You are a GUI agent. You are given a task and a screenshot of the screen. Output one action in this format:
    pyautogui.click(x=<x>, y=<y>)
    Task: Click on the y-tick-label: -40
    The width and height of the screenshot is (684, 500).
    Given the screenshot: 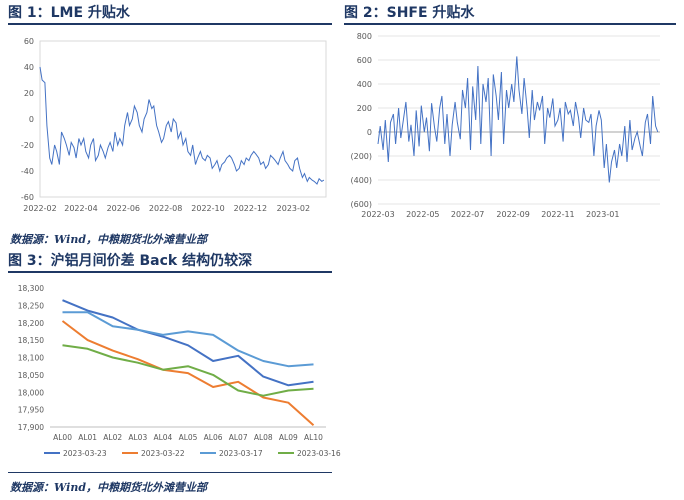 What is the action you would take?
    pyautogui.click(x=27, y=171)
    